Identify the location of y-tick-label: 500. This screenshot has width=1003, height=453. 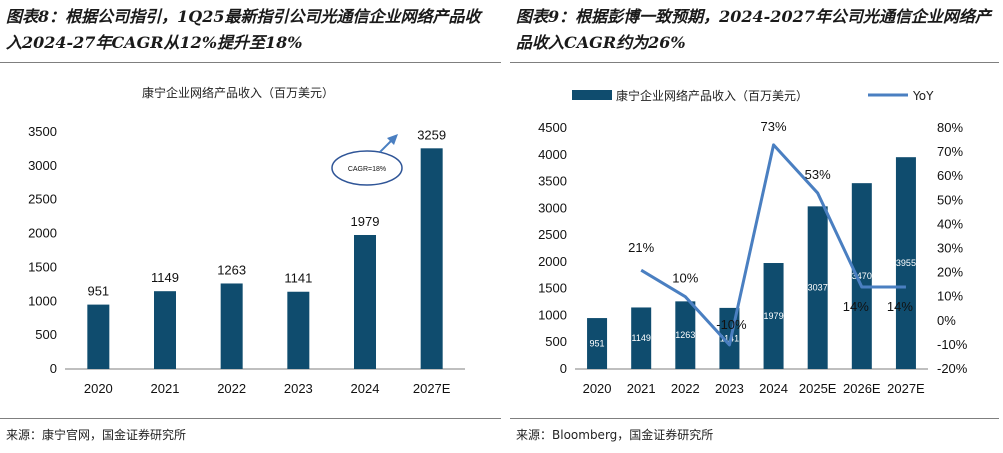
(46, 334).